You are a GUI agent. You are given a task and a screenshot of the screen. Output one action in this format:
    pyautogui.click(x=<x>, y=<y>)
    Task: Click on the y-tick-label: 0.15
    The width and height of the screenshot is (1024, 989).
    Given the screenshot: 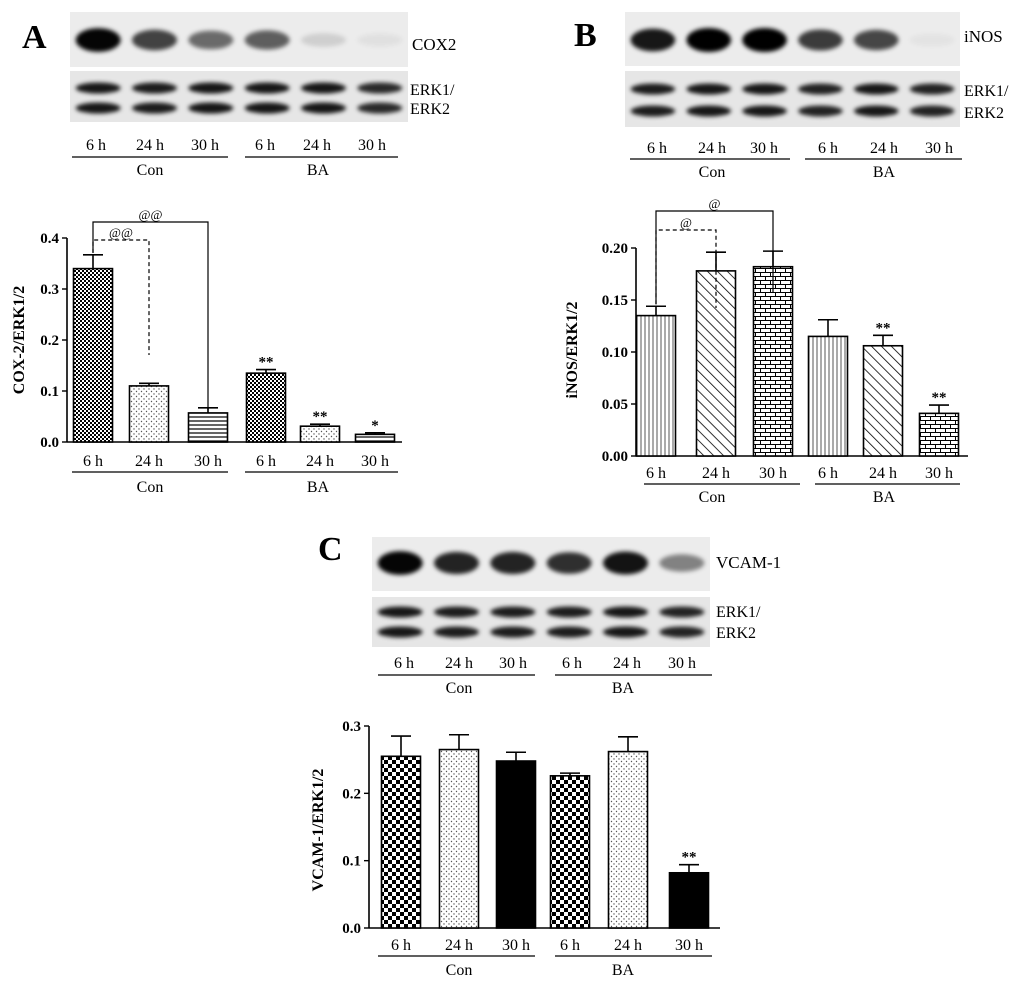 What is the action you would take?
    pyautogui.click(x=615, y=301)
    